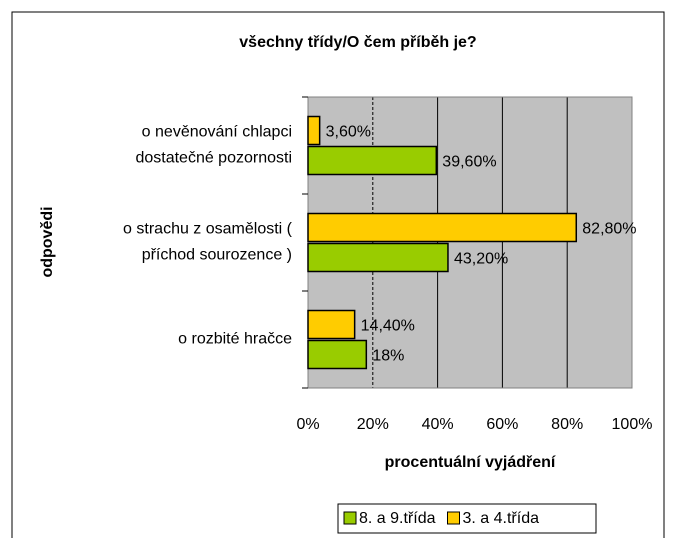  What do you see at coordinates (217, 132) in the screenshot?
I see `y-tick-label: o nevěnování chlapci` at bounding box center [217, 132].